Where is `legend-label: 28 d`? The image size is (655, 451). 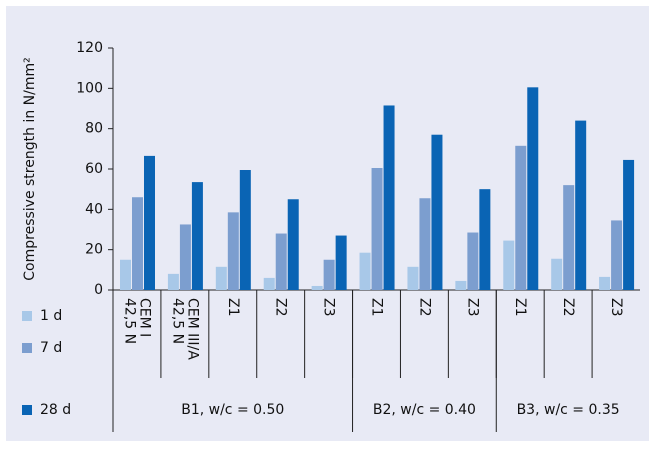
legend-label: 28 d is located at coordinates (55, 410).